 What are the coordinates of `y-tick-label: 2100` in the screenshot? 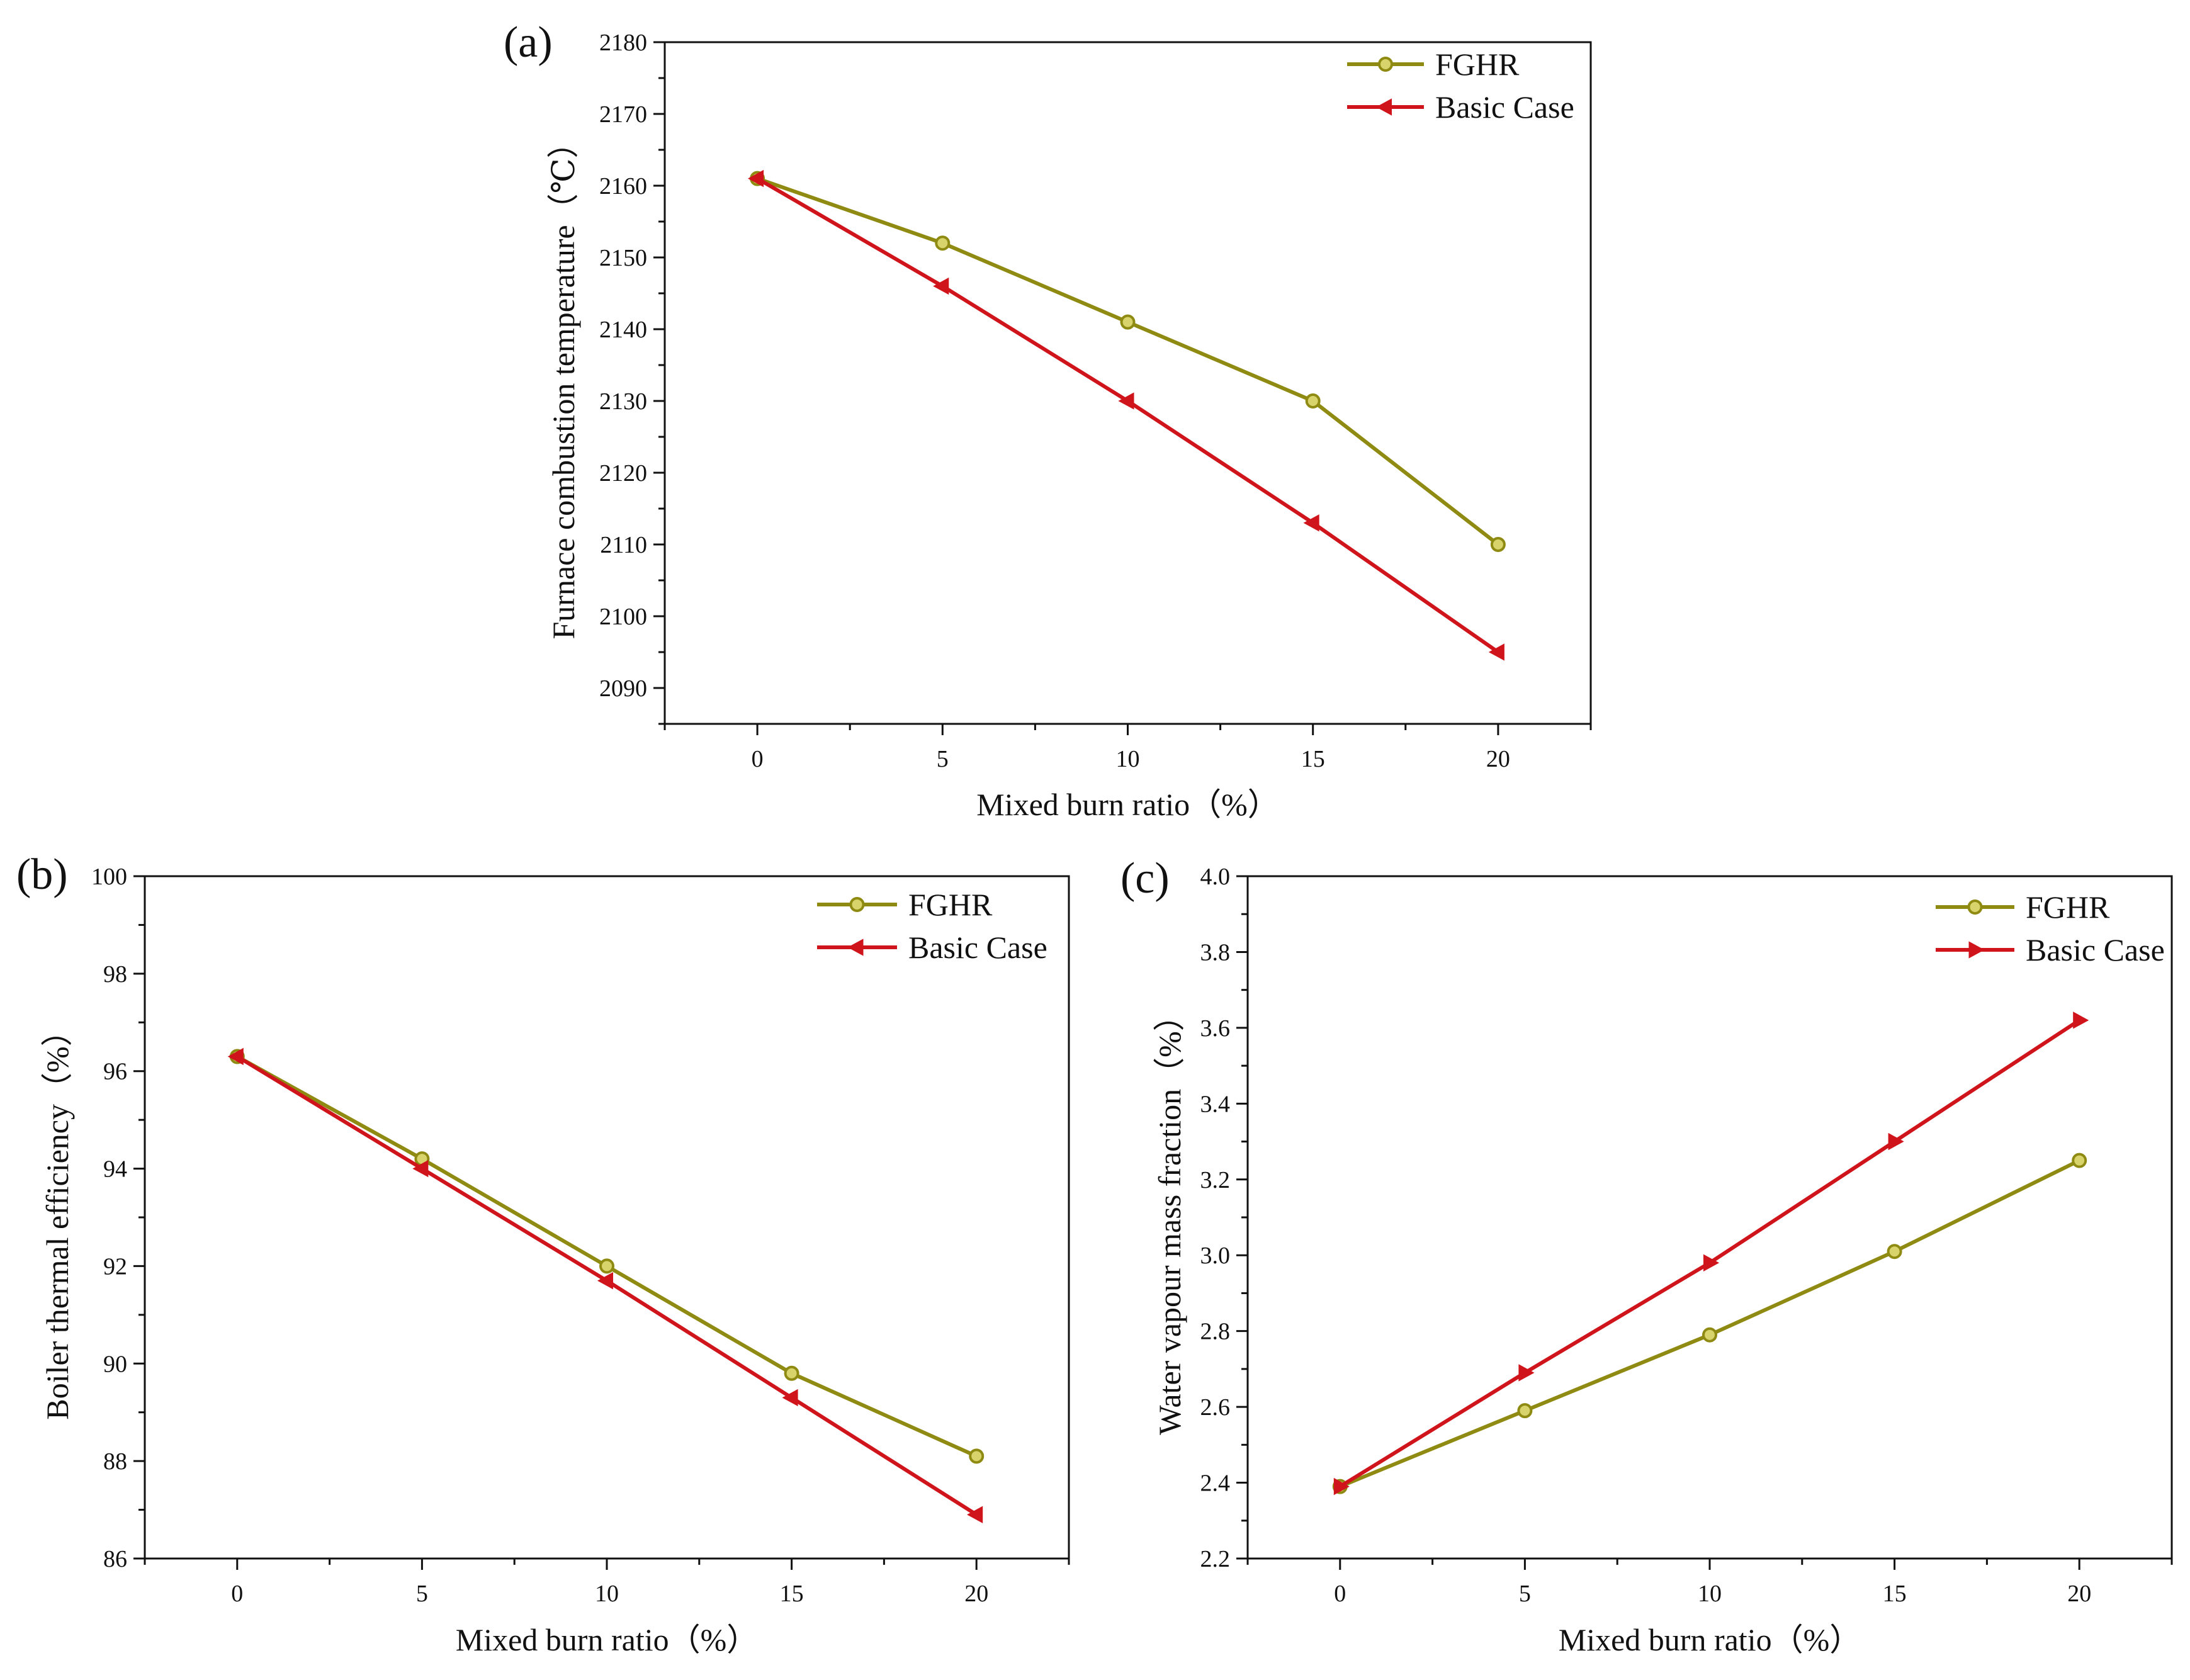 It's located at (623, 617).